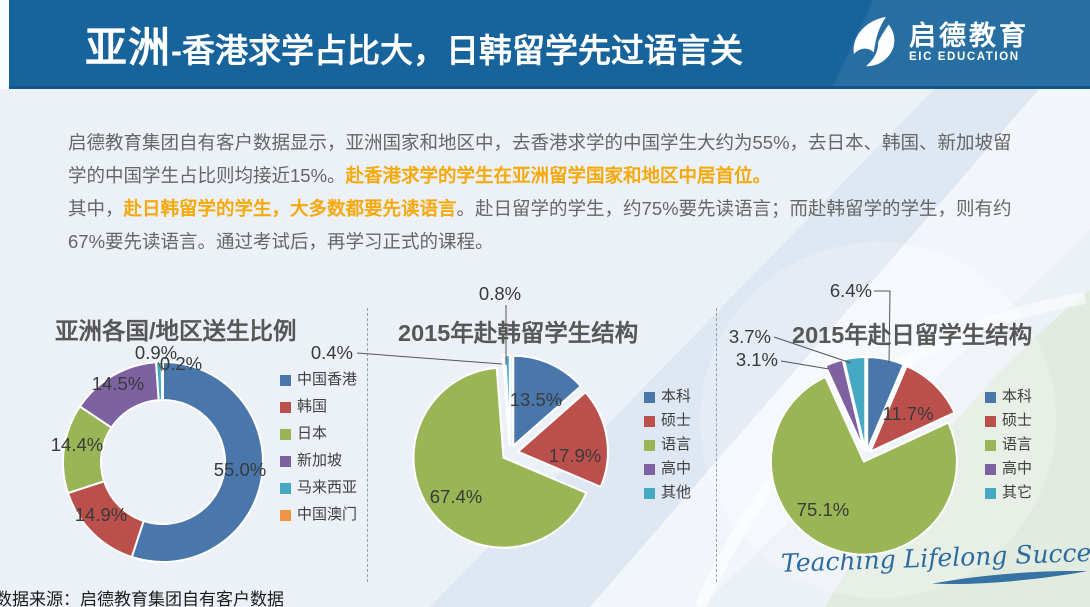 The height and width of the screenshot is (607, 1090). Describe the element at coordinates (281, 241) in the screenshot. I see `intro-text-run: 67%要先读语言。通过考试后，再学习正式的课程。` at that location.